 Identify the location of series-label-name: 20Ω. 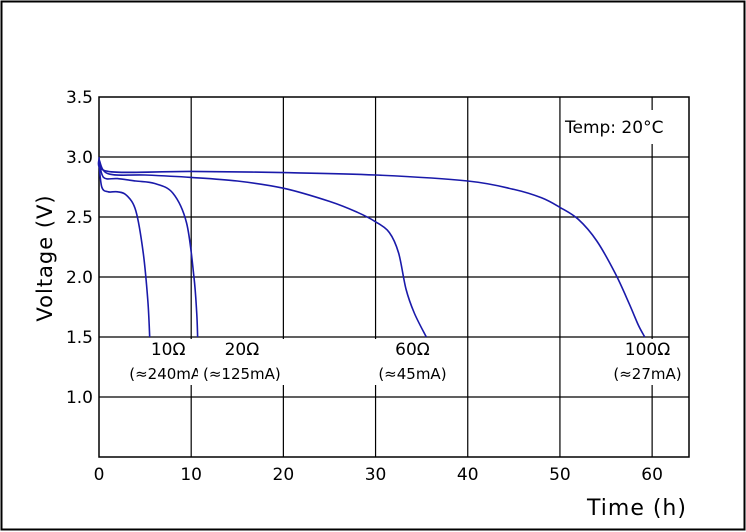
(242, 350).